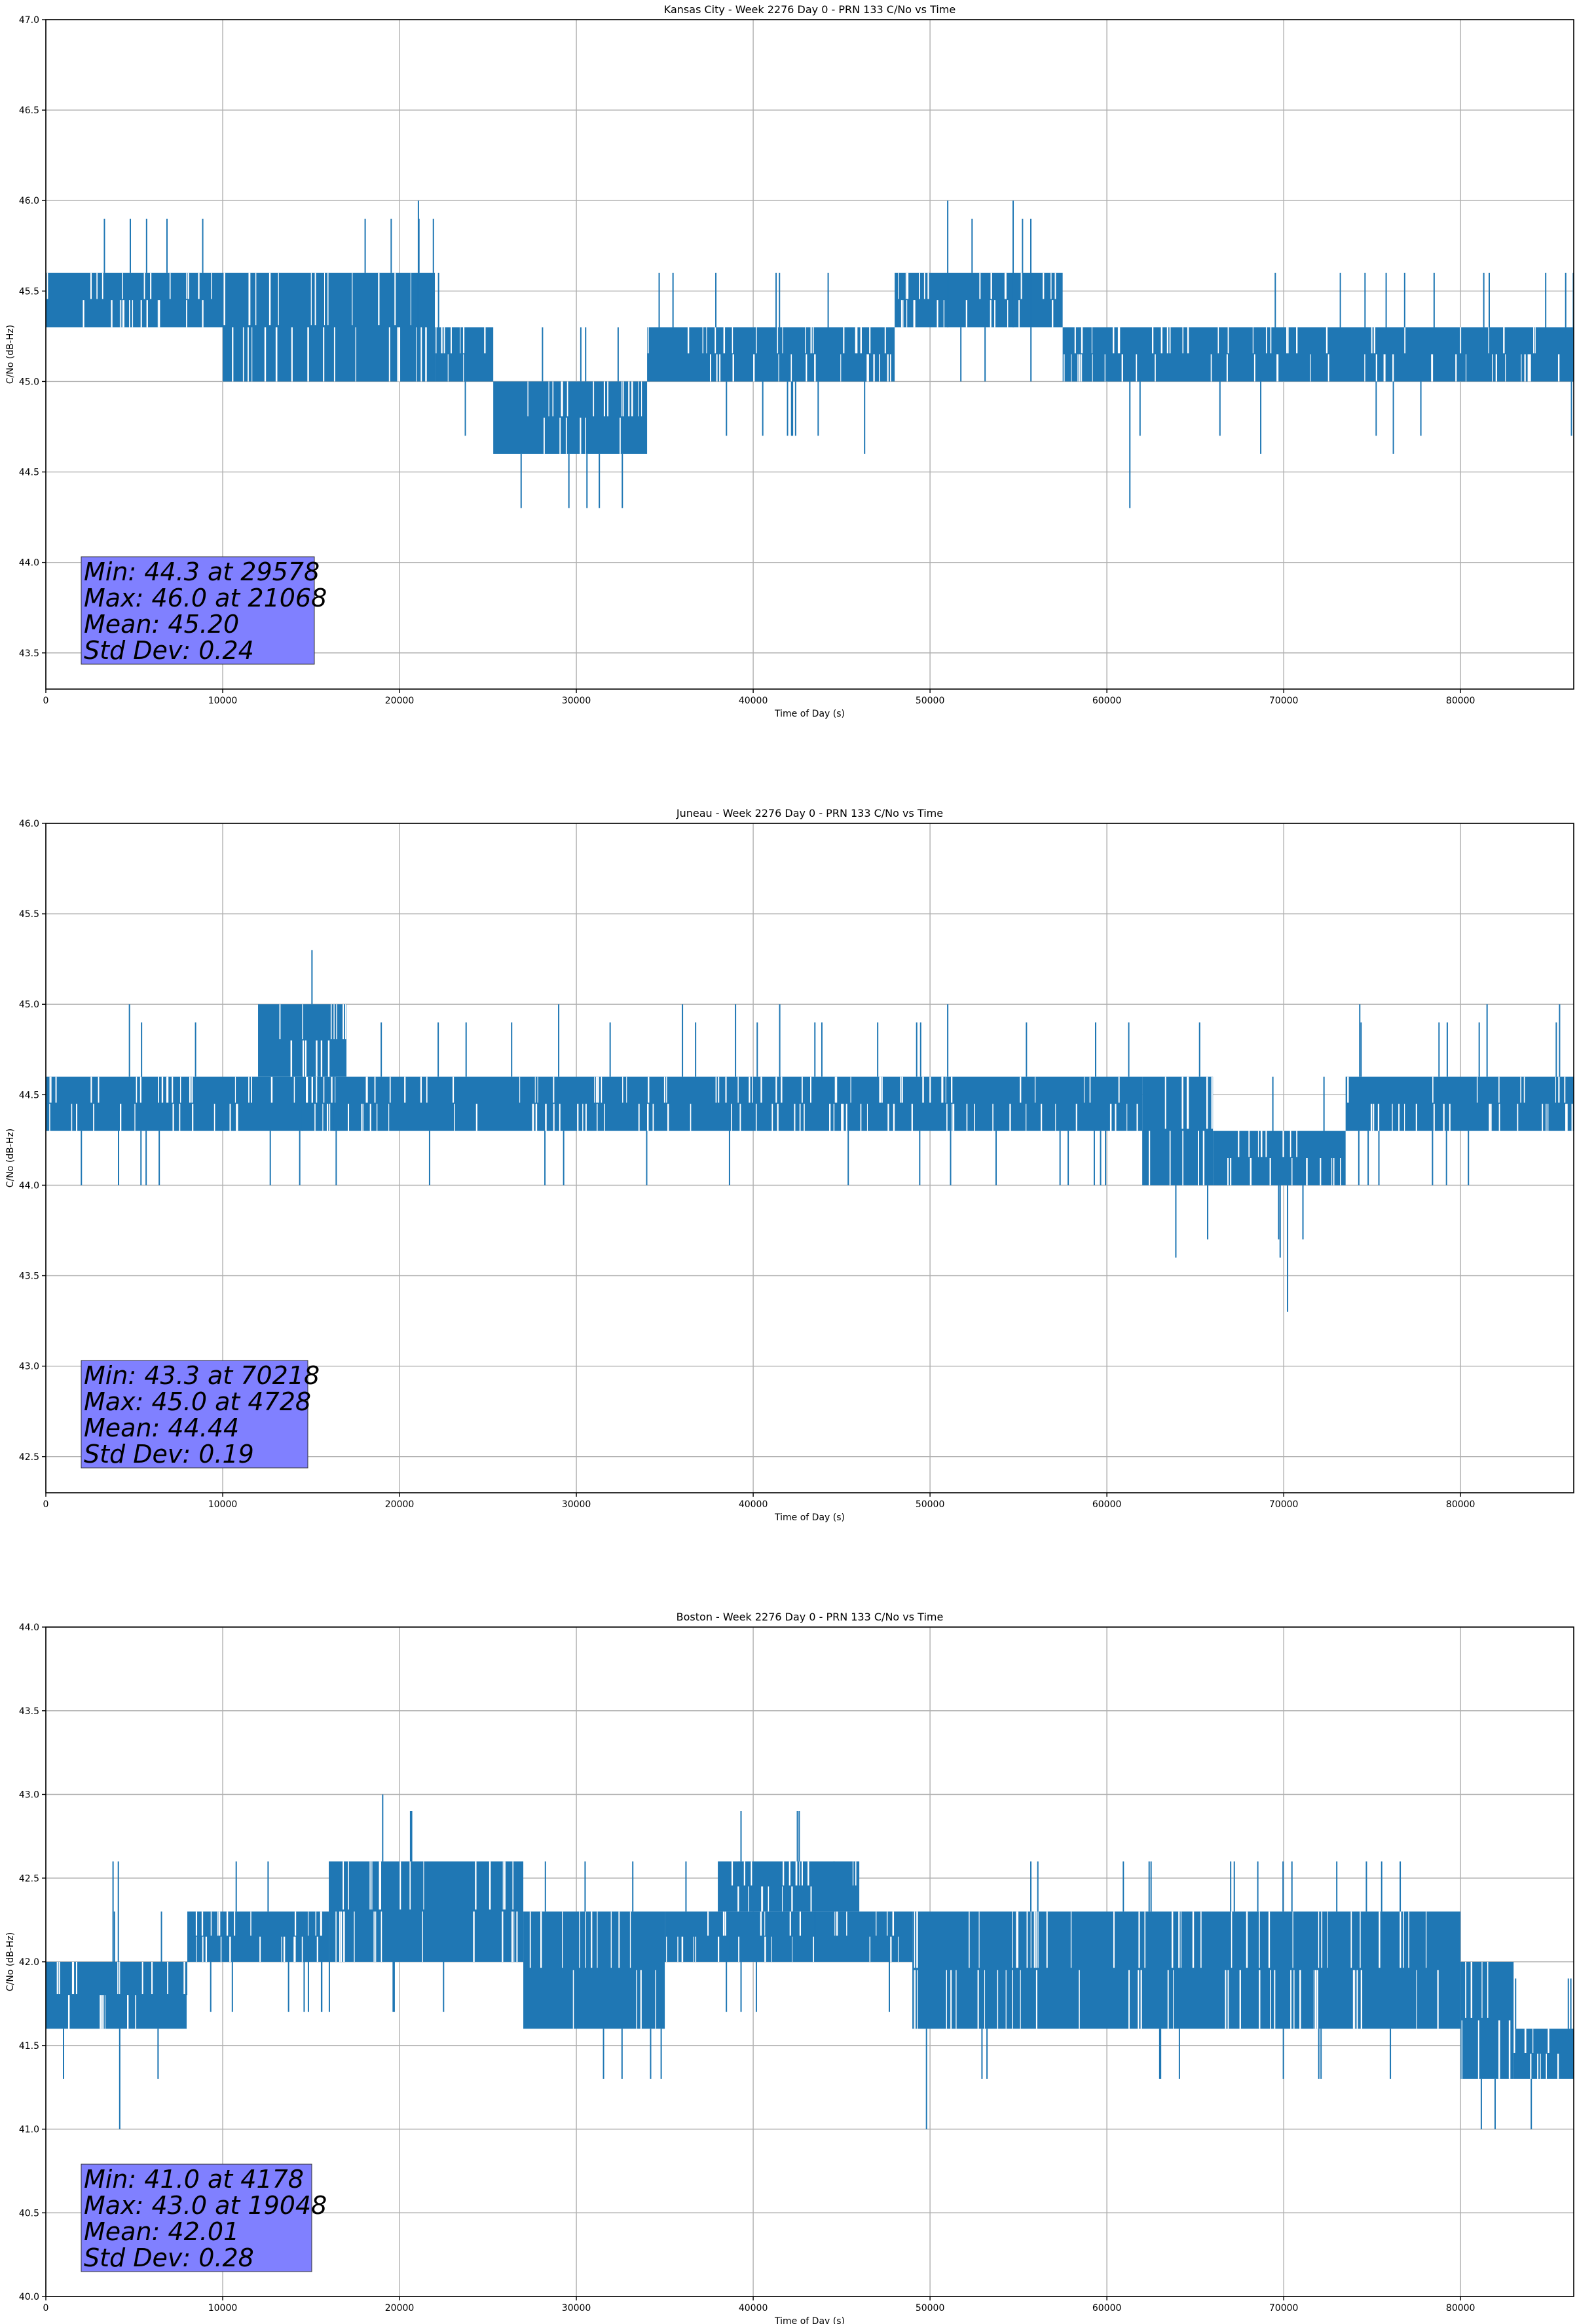 Image resolution: width=1577 pixels, height=2324 pixels. I want to click on x-tick-label: 0, so click(46, 701).